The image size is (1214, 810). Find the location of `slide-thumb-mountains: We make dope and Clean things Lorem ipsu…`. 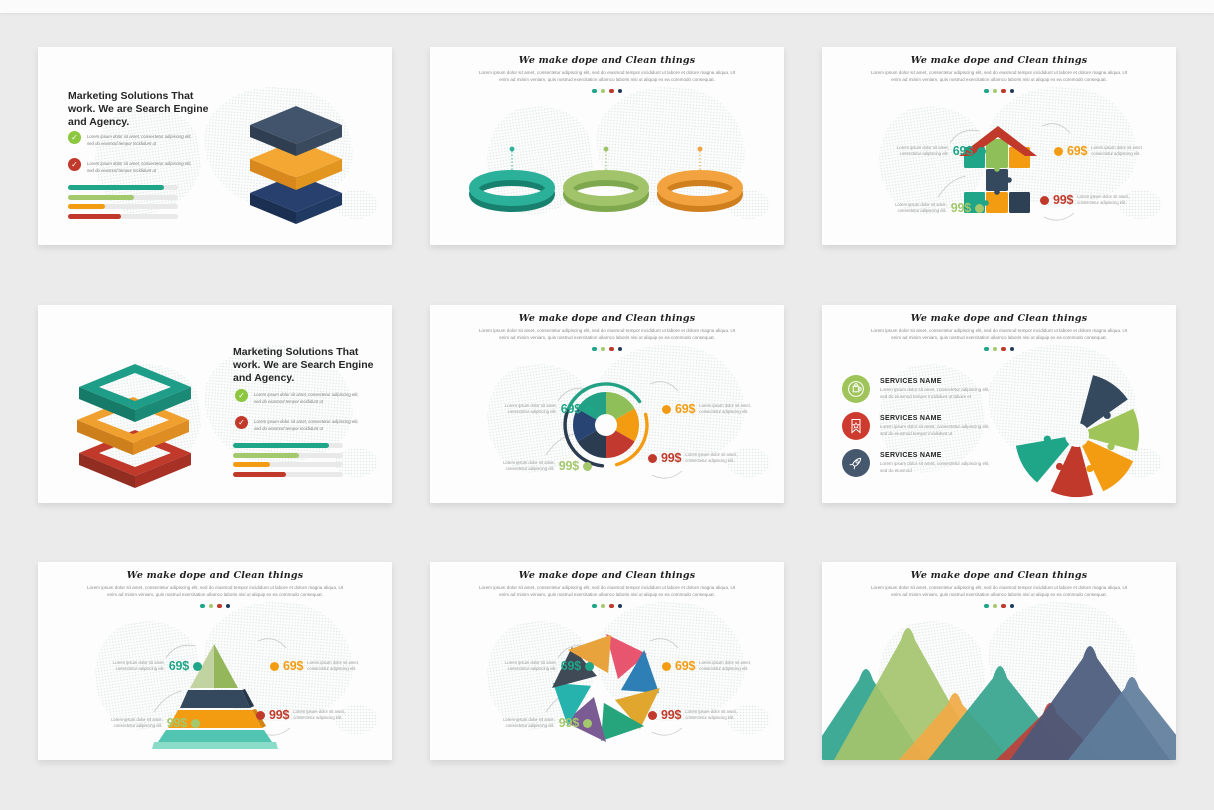

slide-thumb-mountains: We make dope and Clean things Lorem ipsu… is located at coordinates (999, 661).